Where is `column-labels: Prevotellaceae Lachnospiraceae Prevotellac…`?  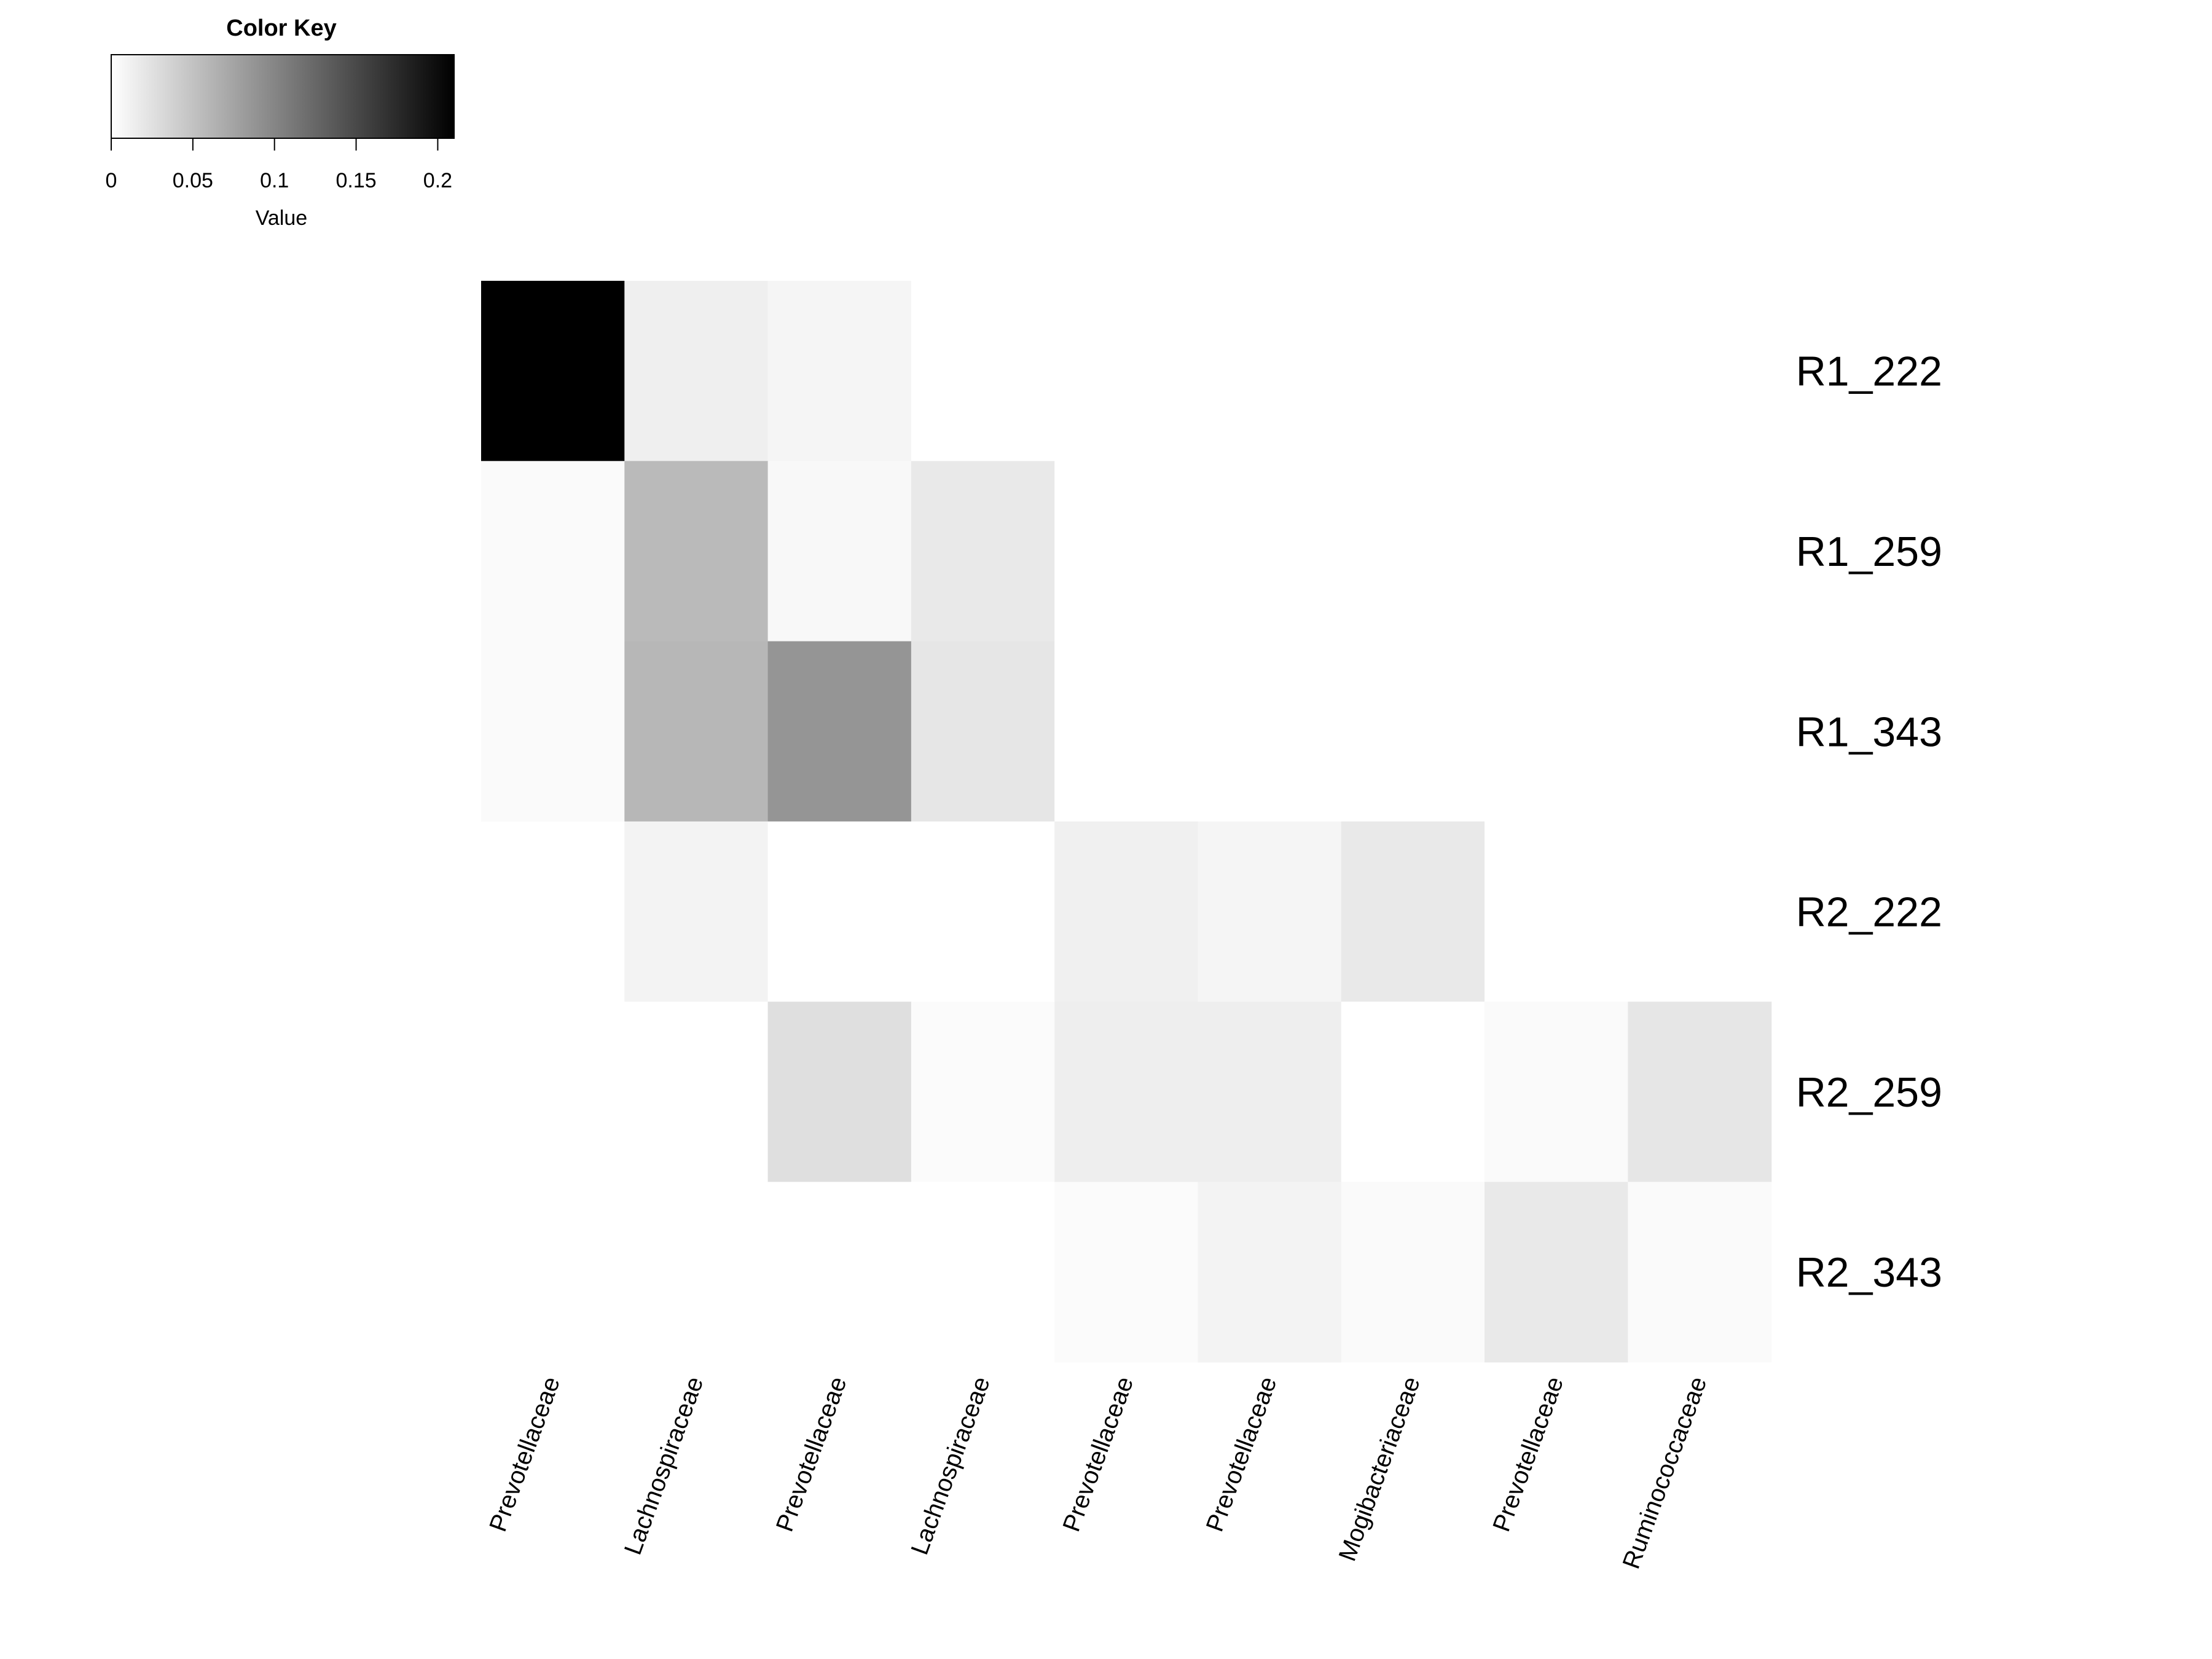
column-labels: Prevotellaceae Lachnospiraceae Prevotellac… is located at coordinates (1098, 1472).